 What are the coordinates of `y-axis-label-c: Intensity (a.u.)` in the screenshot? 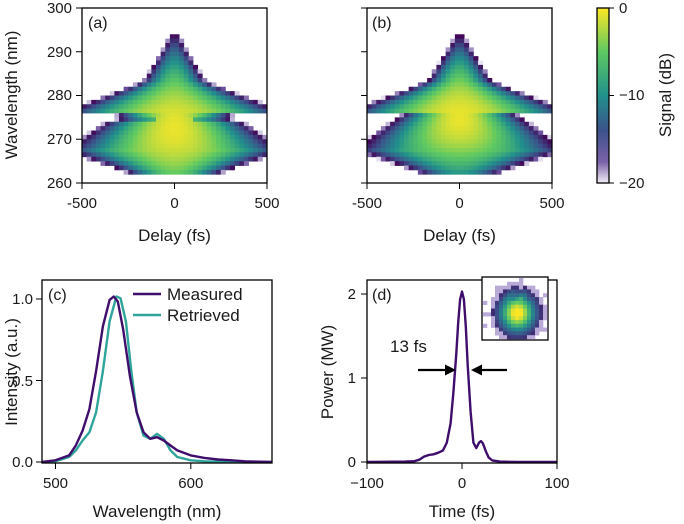 It's located at (11, 372).